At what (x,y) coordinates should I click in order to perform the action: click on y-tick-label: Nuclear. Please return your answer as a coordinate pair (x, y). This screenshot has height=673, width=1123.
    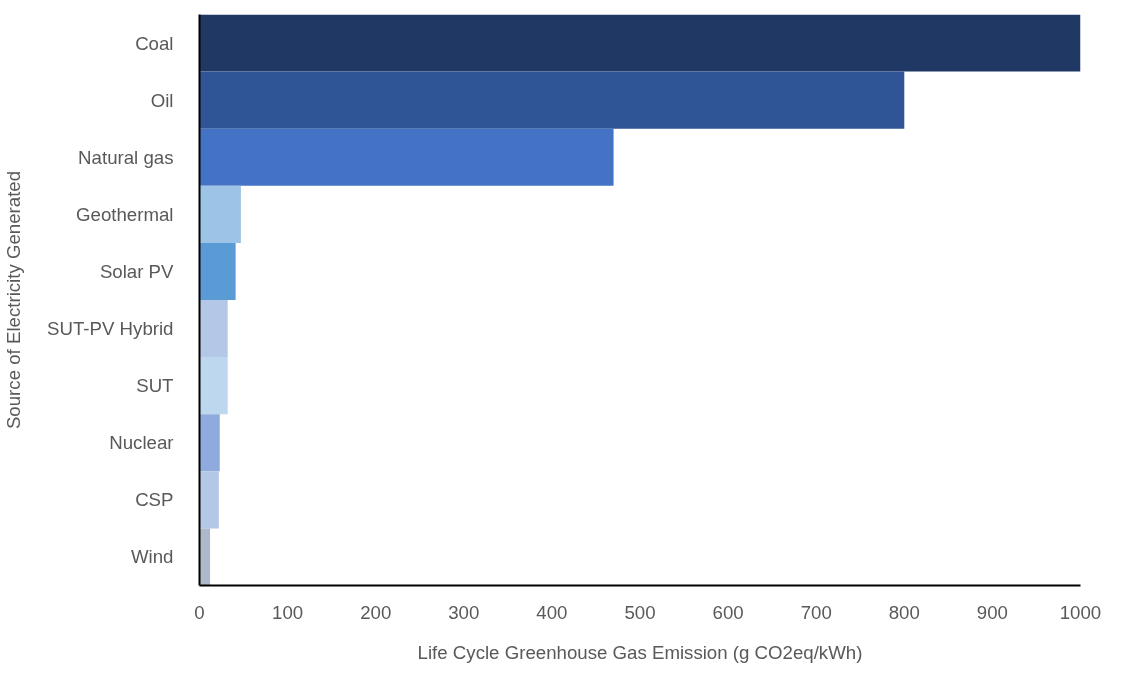
    Looking at the image, I should click on (141, 443).